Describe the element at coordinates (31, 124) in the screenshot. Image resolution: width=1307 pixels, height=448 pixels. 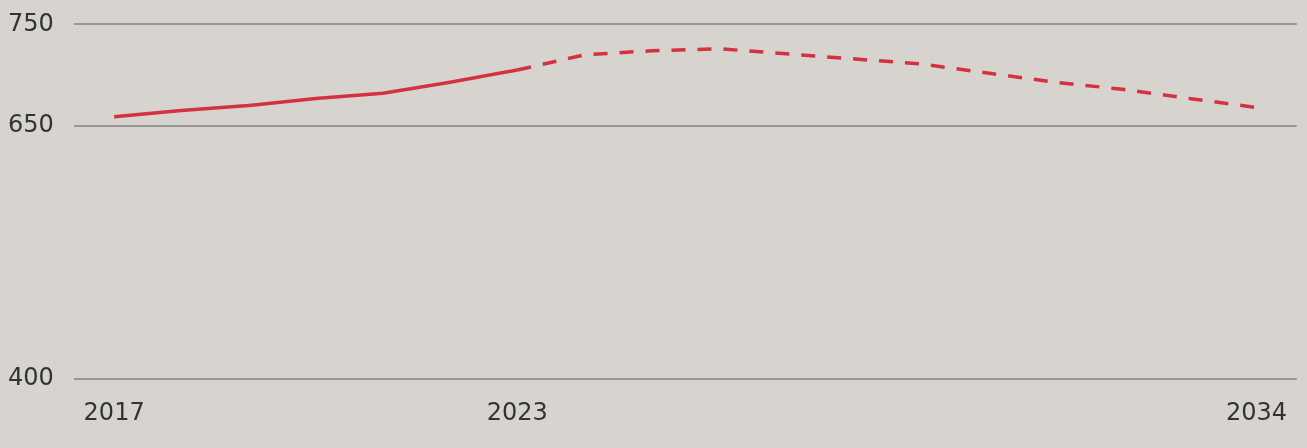
I see `y-tick-label: 650` at that location.